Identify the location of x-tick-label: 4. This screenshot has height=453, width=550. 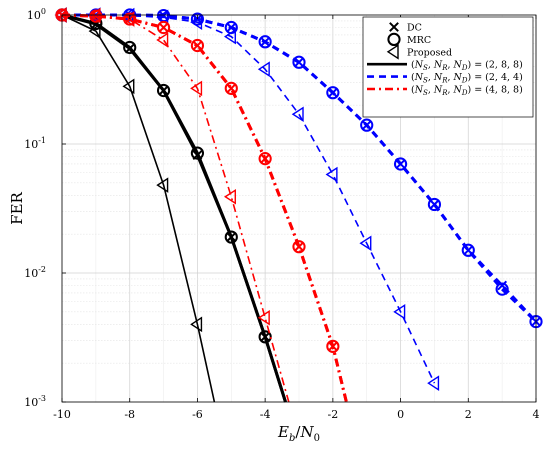
(536, 414).